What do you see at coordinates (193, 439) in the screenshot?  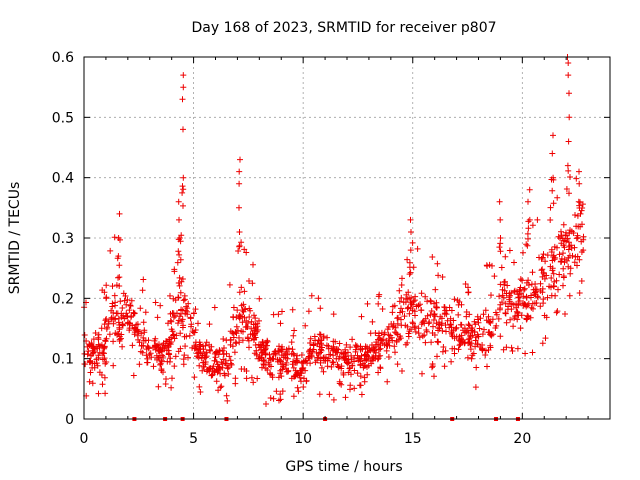 I see `x-tick-label: 5` at bounding box center [193, 439].